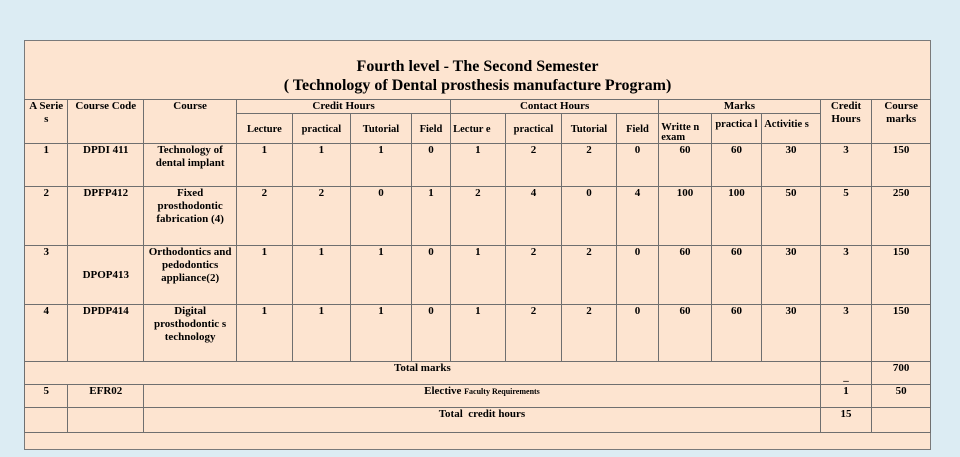 This screenshot has width=960, height=457. I want to click on header-credit-hours: Credit Hours, so click(344, 106).